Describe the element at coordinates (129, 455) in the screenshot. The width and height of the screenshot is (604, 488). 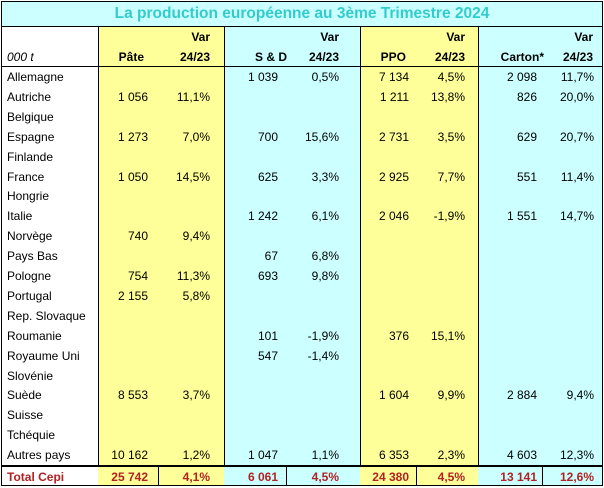
I see `pate-cell: 10 162` at that location.